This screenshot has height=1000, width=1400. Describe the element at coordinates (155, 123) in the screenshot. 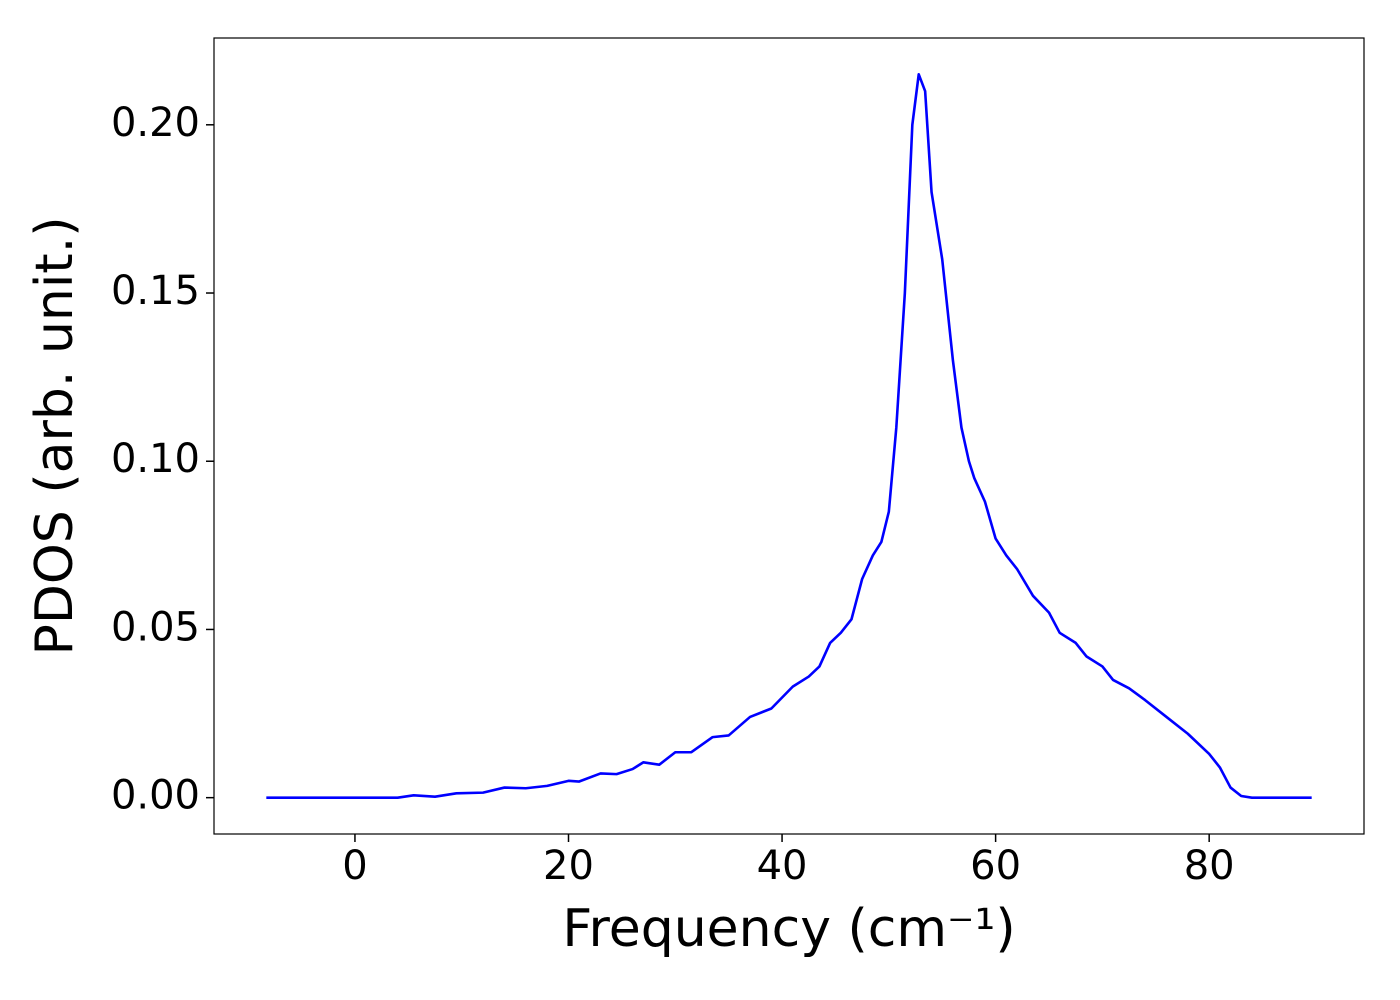

I see `y-tick-label: 0.20` at that location.